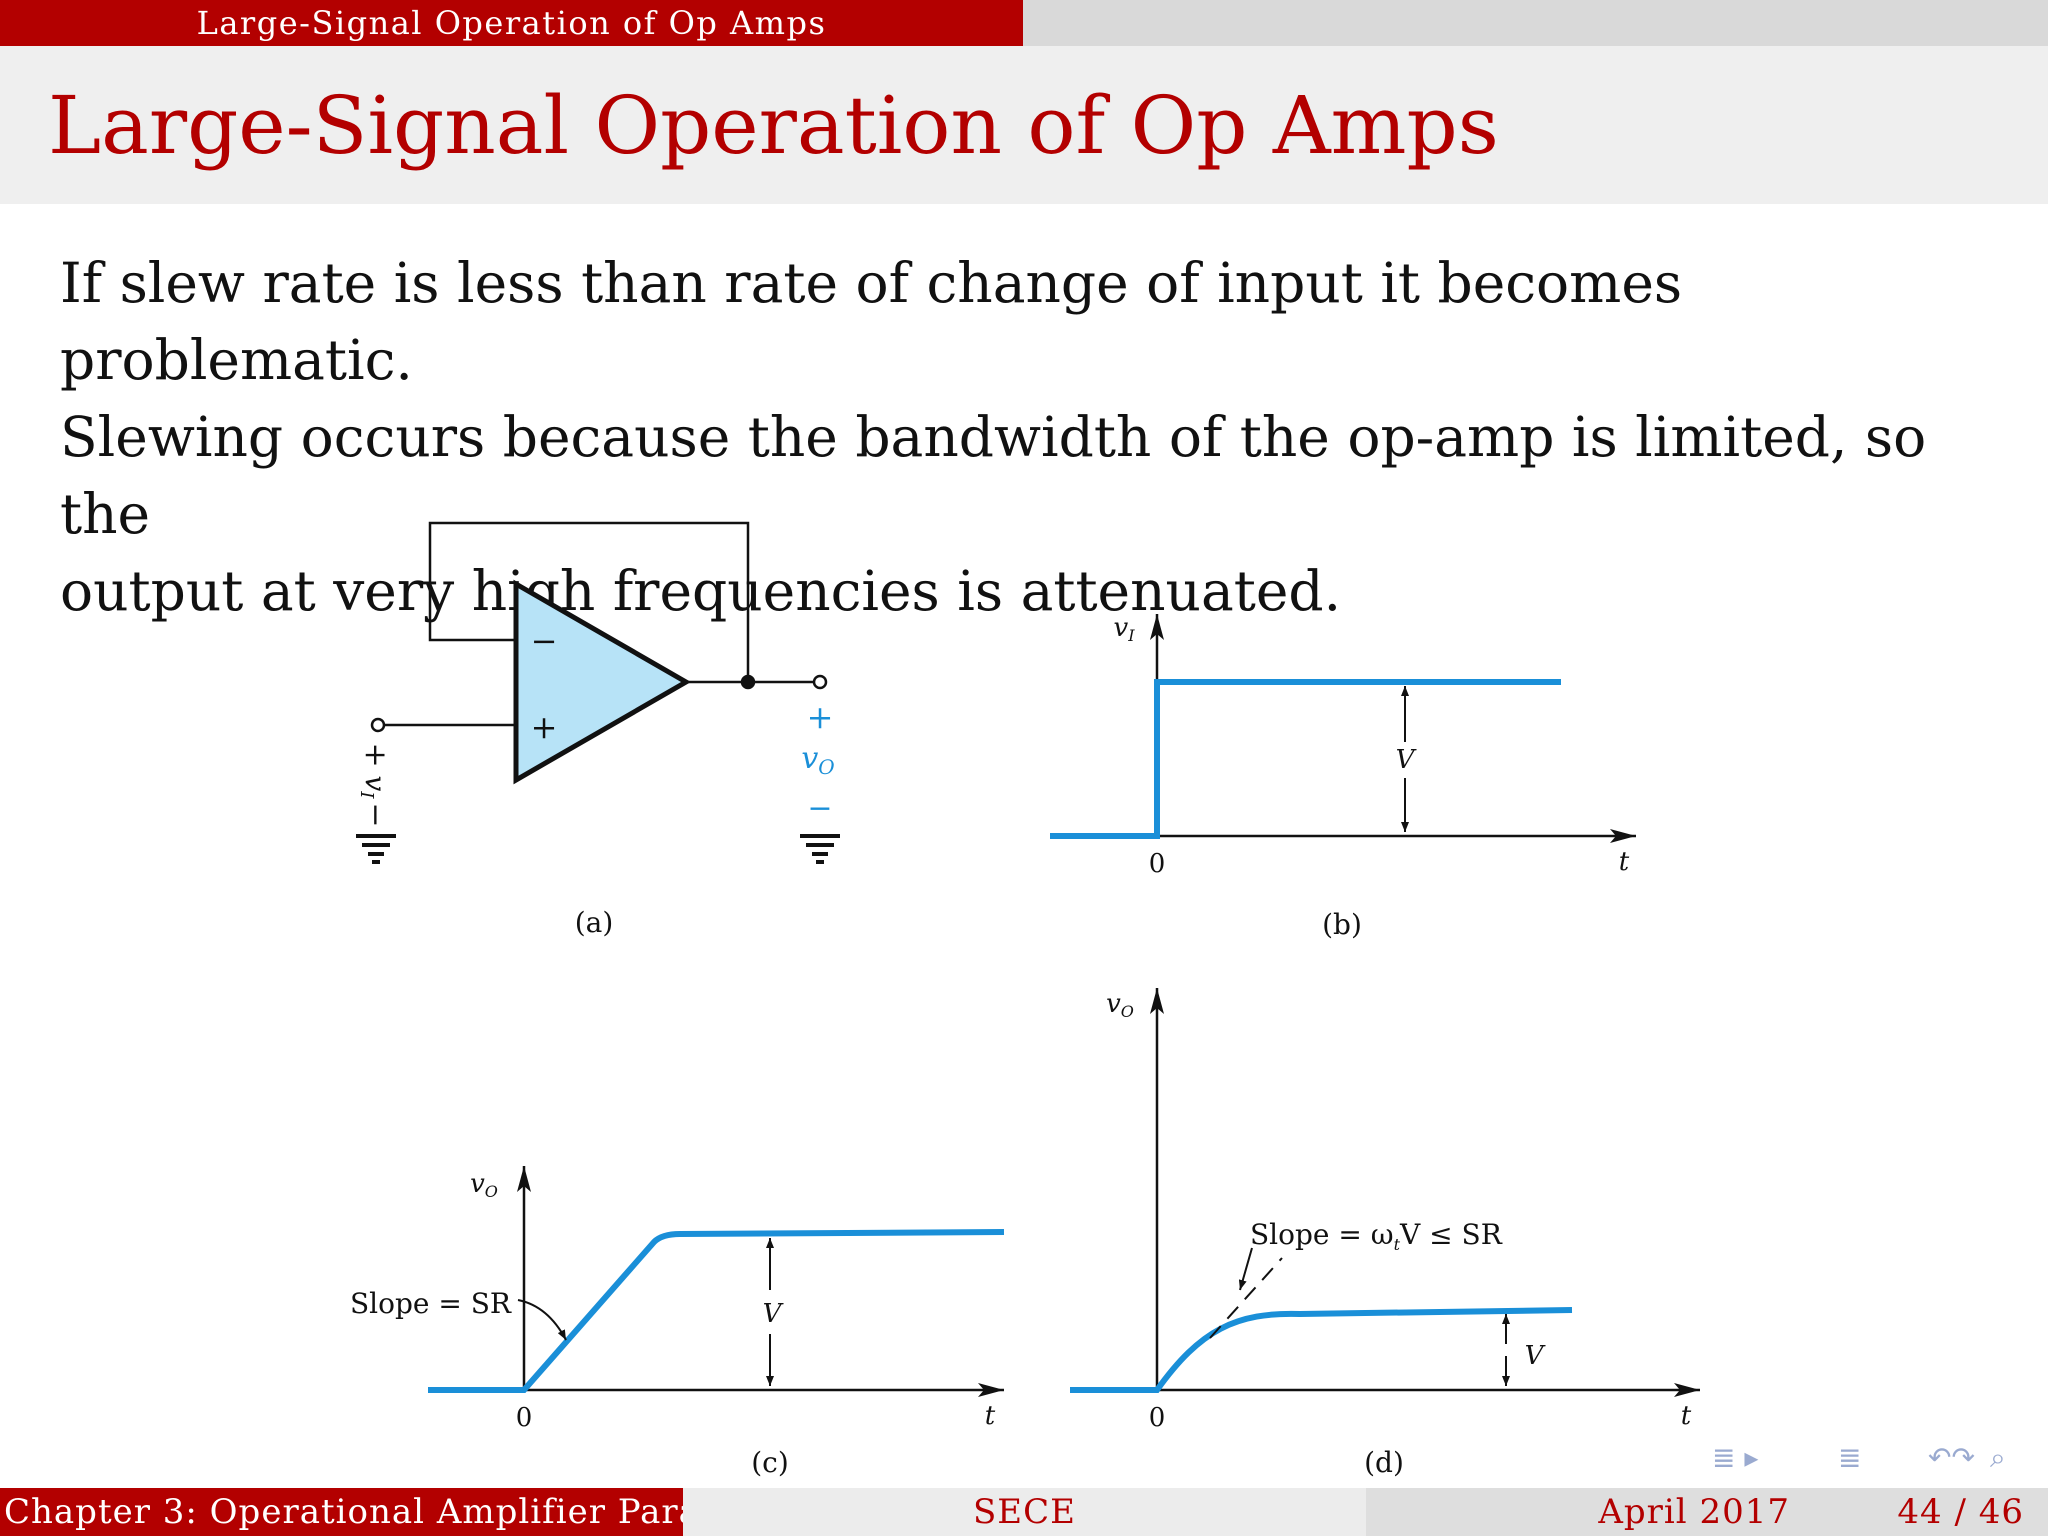  I want to click on circuit-a-labels: − + + vI − + vO − (a), so click(595, 780).